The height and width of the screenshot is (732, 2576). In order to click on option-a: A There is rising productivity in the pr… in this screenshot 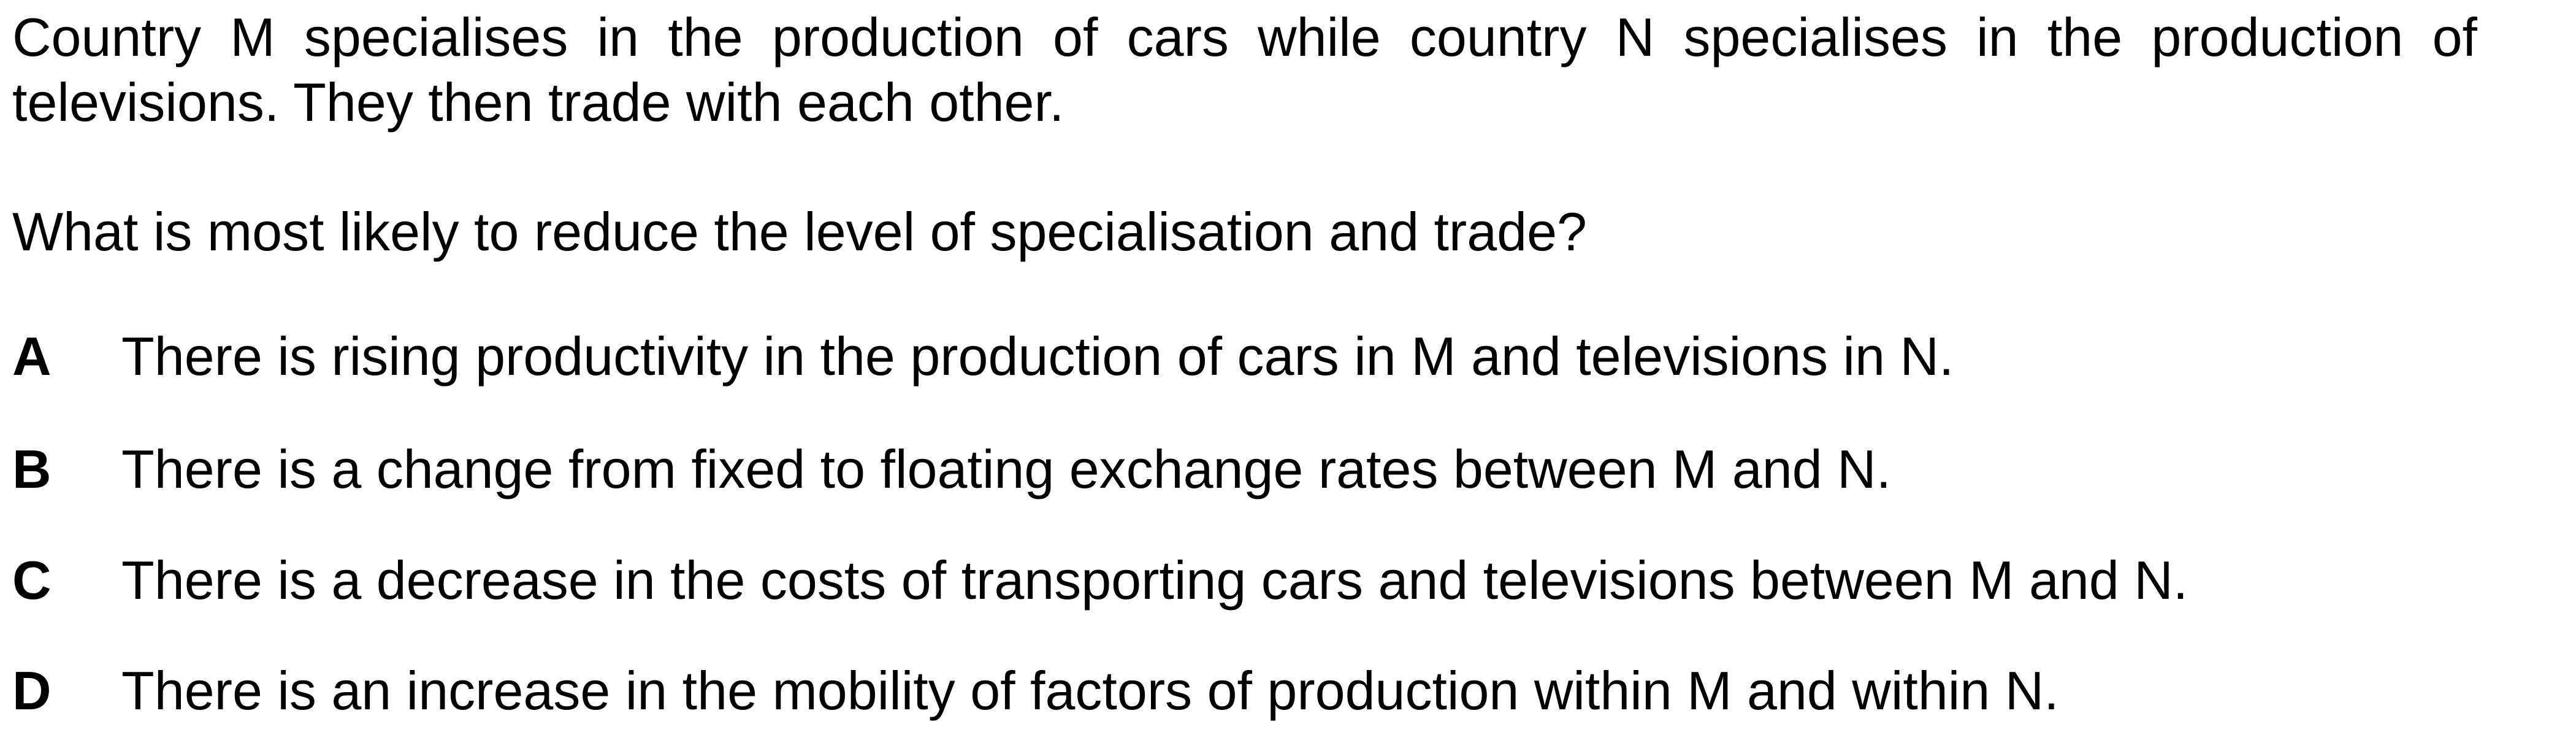, I will do `click(1269, 357)`.